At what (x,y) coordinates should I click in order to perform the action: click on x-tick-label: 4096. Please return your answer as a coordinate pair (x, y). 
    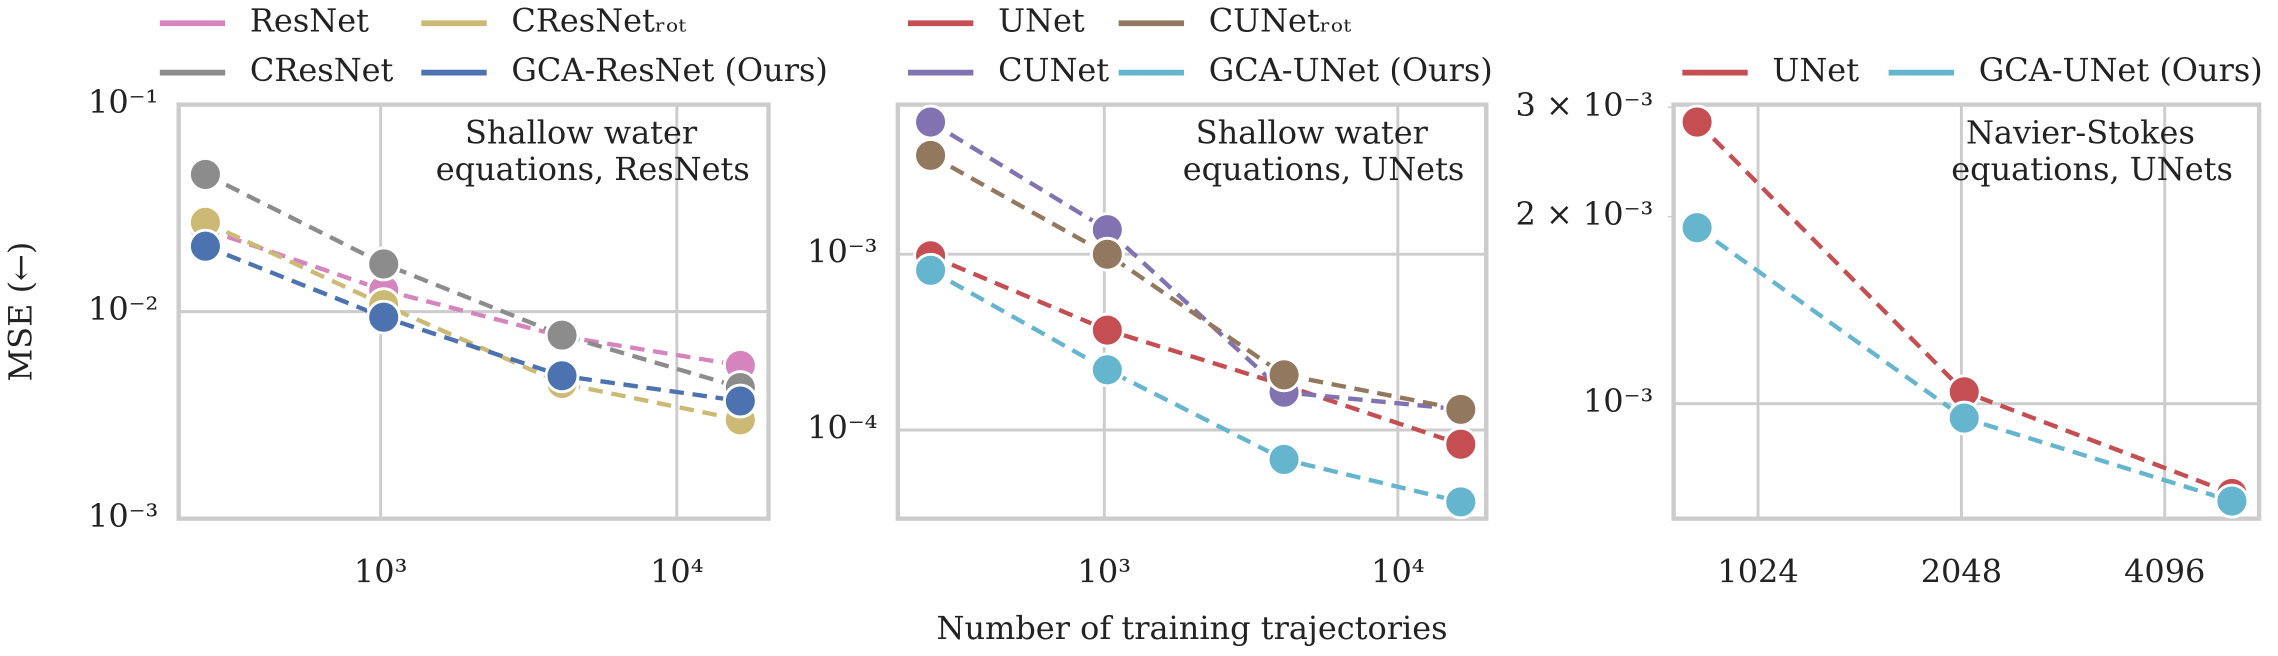
    Looking at the image, I should click on (2164, 571).